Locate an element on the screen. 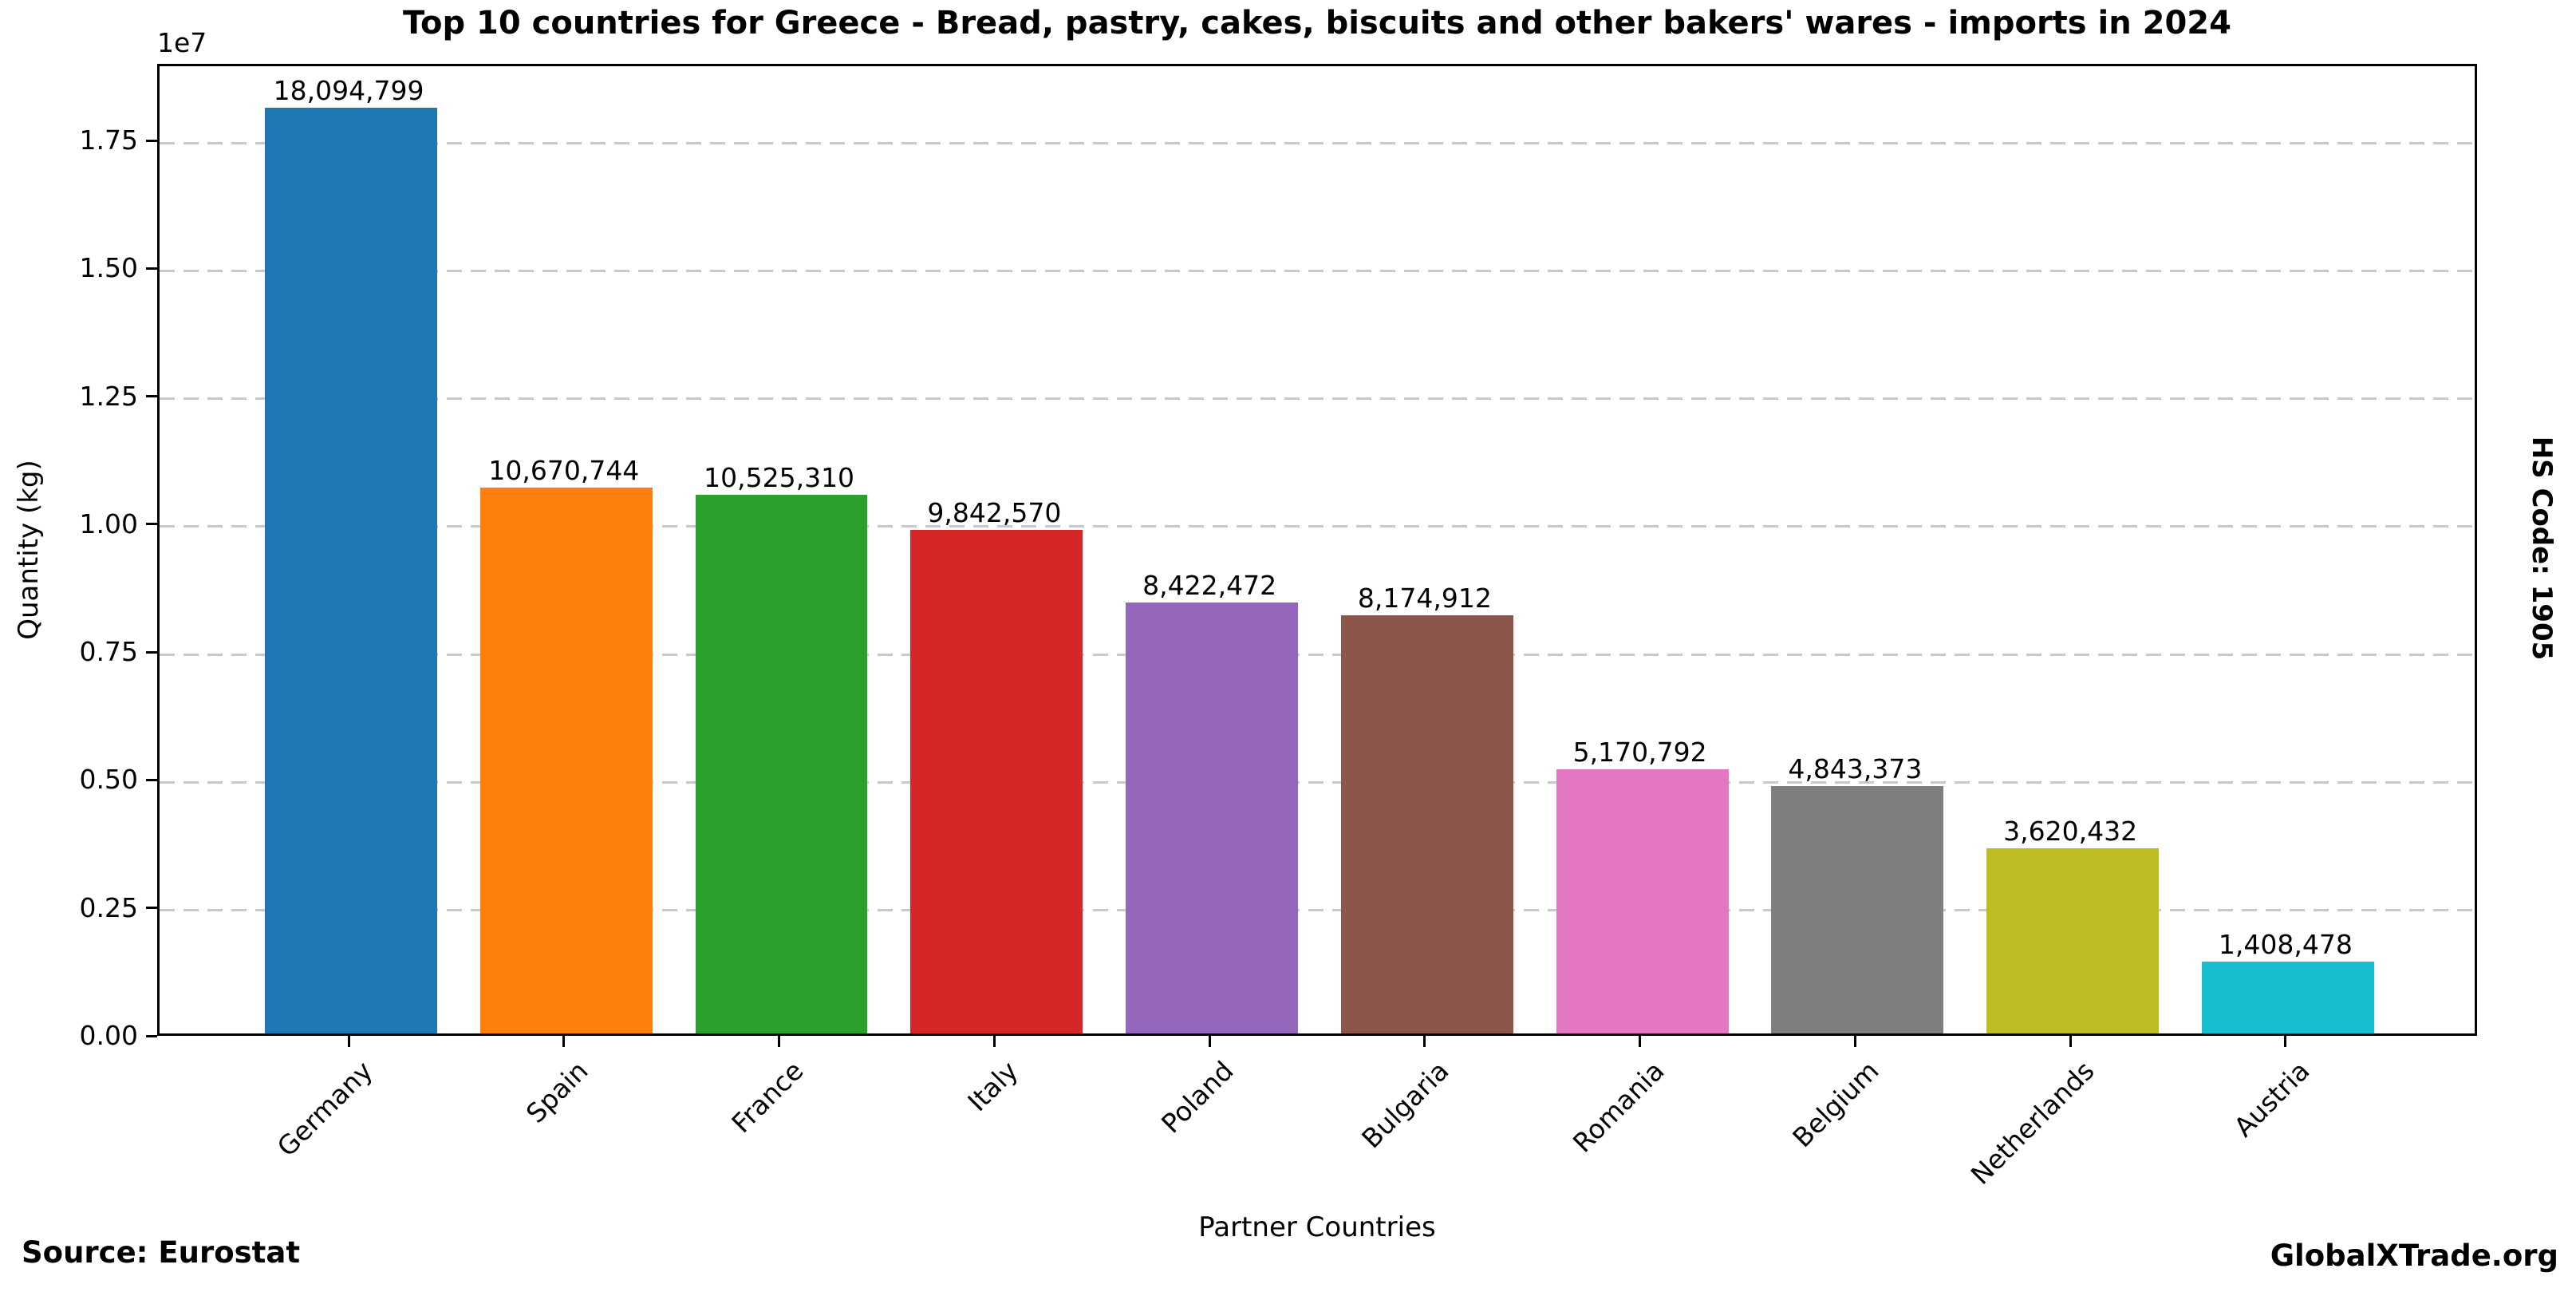 The width and height of the screenshot is (2576, 1296). hs-code-label: HS Code: 1905 is located at coordinates (2542, 548).